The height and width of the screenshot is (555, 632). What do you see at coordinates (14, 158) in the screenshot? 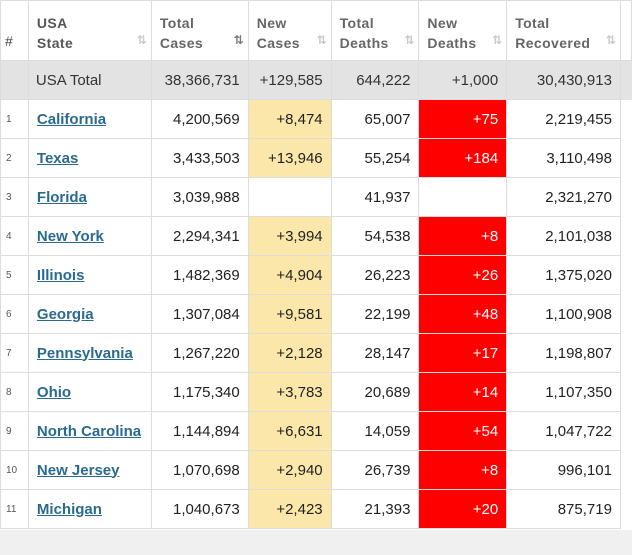
I see `rank-cell: 2` at bounding box center [14, 158].